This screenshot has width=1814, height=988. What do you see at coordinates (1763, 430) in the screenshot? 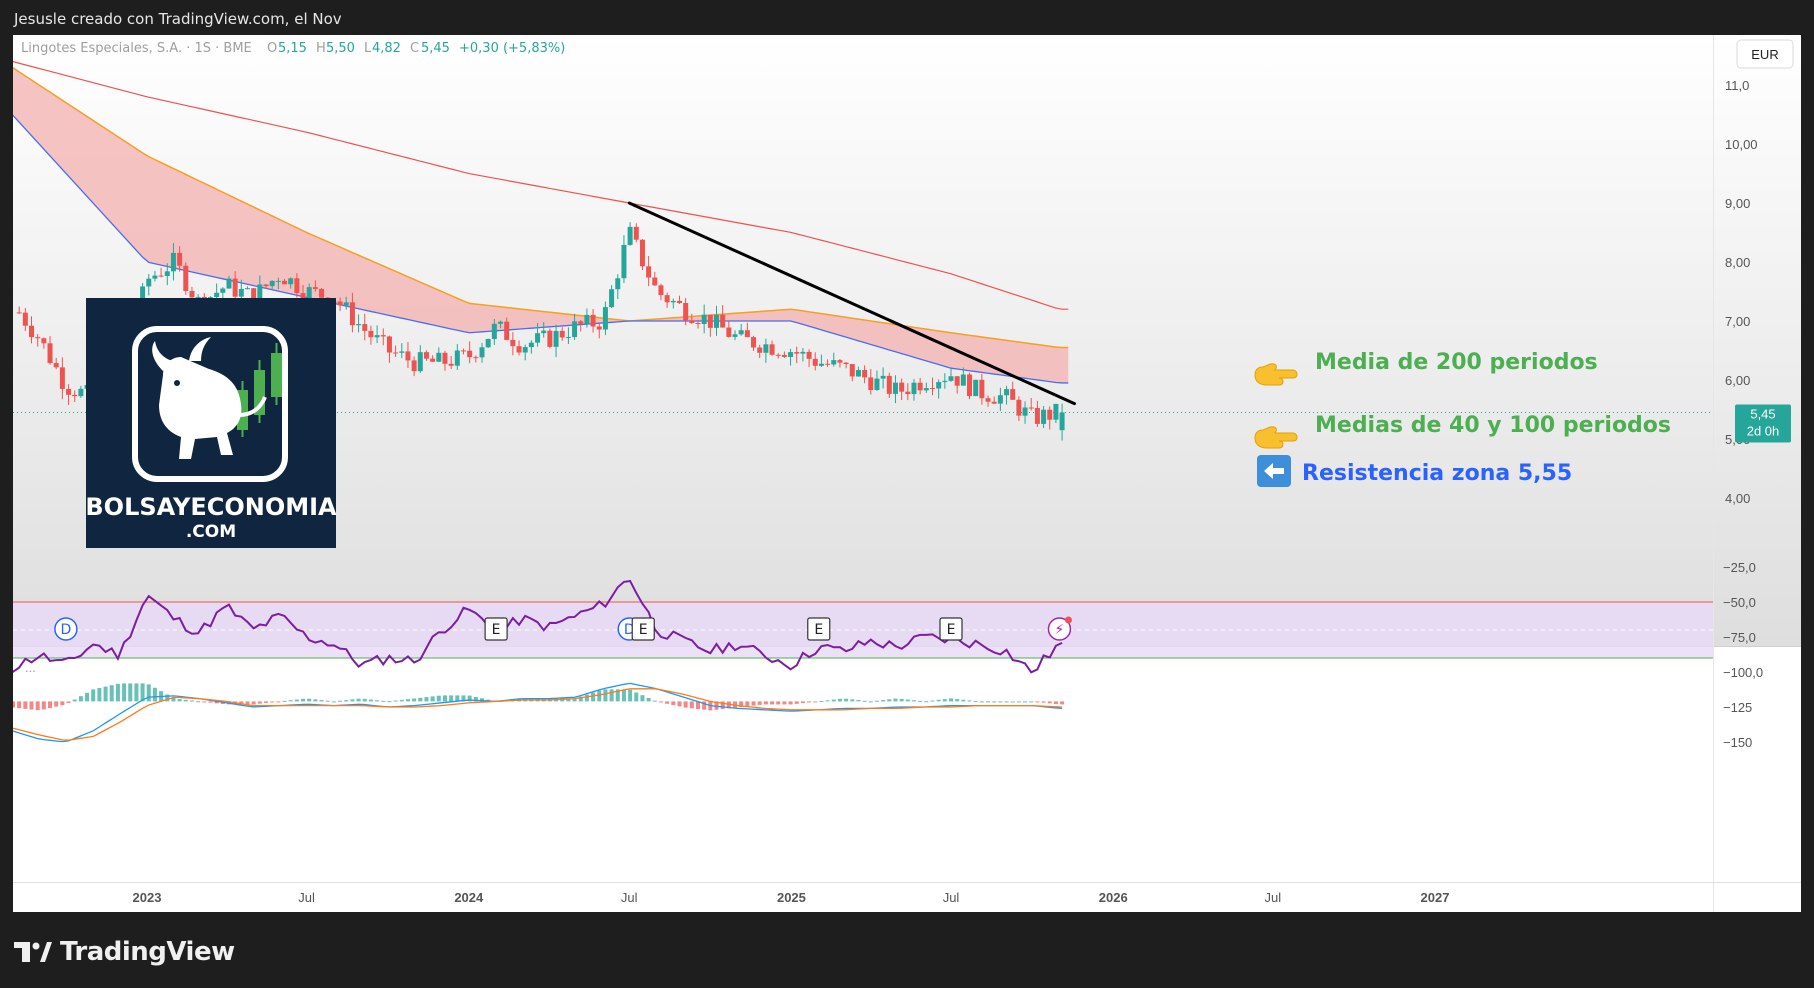
I see `bar-countdown: 2d 0h` at bounding box center [1763, 430].